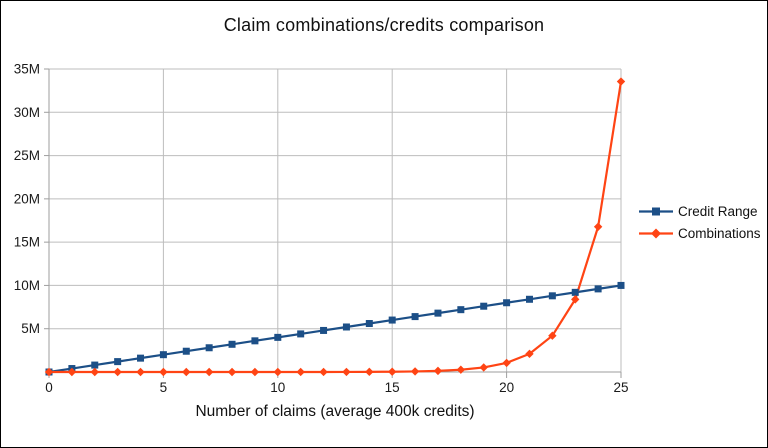  Describe the element at coordinates (506, 387) in the screenshot. I see `svg-text: 20` at that location.